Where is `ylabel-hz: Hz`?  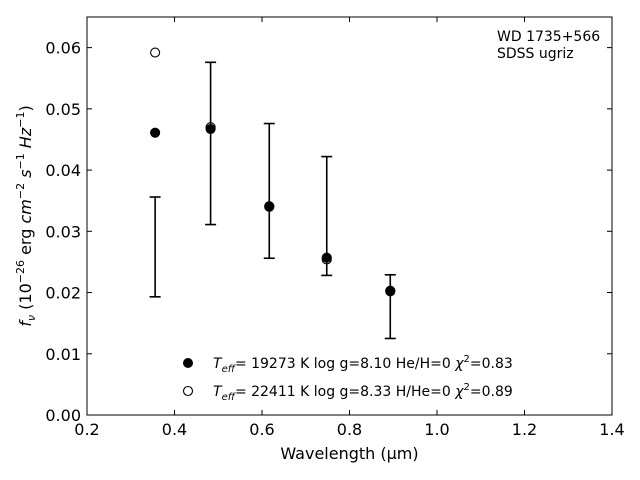 ylabel-hz: Hz is located at coordinates (25, 140).